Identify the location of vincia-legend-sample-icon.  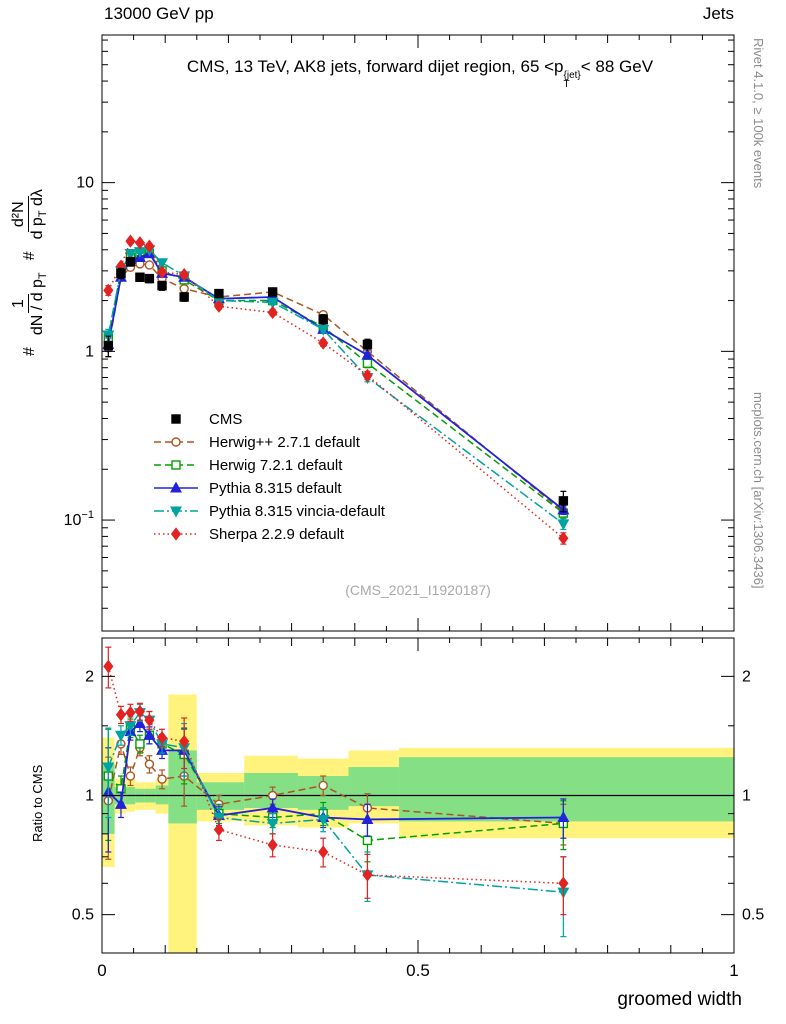
(176, 512).